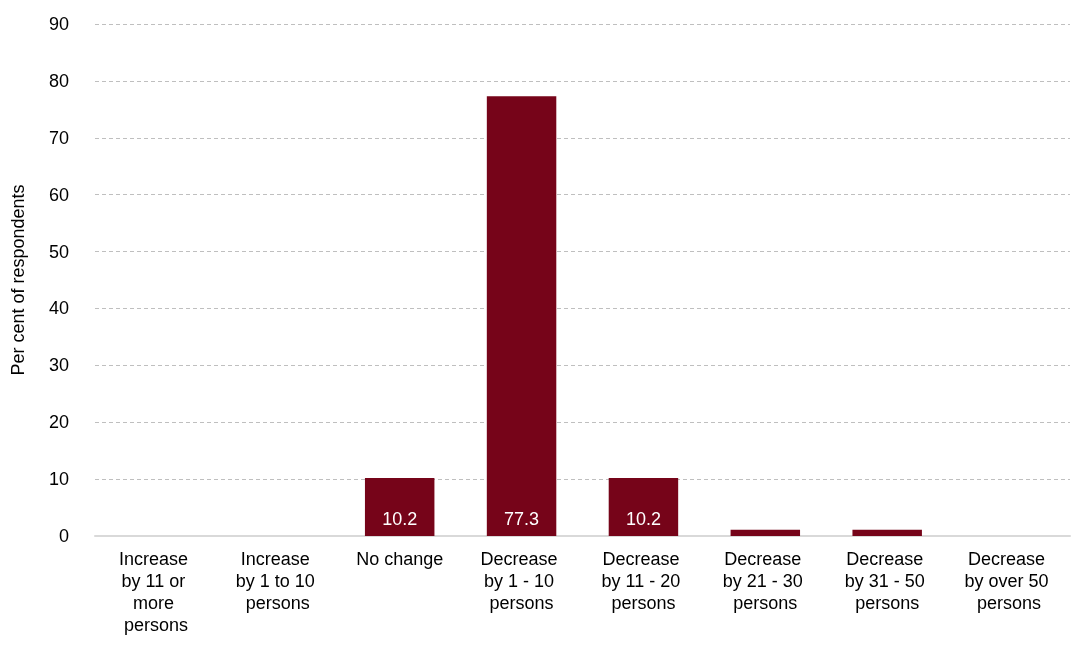 This screenshot has height=657, width=1074. Describe the element at coordinates (400, 559) in the screenshot. I see `x-tick-label: No change` at that location.